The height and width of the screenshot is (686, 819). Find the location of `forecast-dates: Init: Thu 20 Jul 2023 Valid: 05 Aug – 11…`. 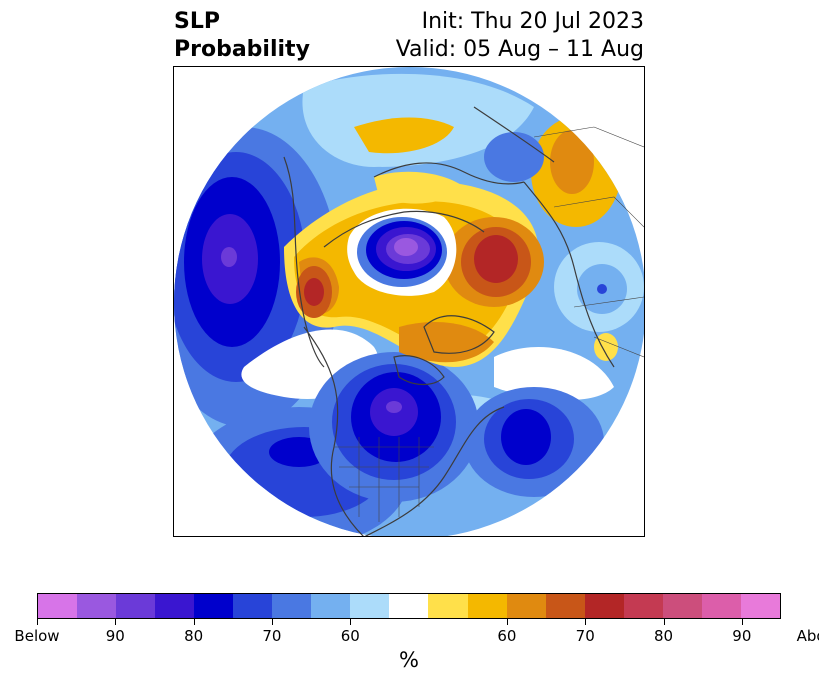

forecast-dates: Init: Thu 20 Jul 2023 Valid: 05 Aug – 11… is located at coordinates (520, 36).